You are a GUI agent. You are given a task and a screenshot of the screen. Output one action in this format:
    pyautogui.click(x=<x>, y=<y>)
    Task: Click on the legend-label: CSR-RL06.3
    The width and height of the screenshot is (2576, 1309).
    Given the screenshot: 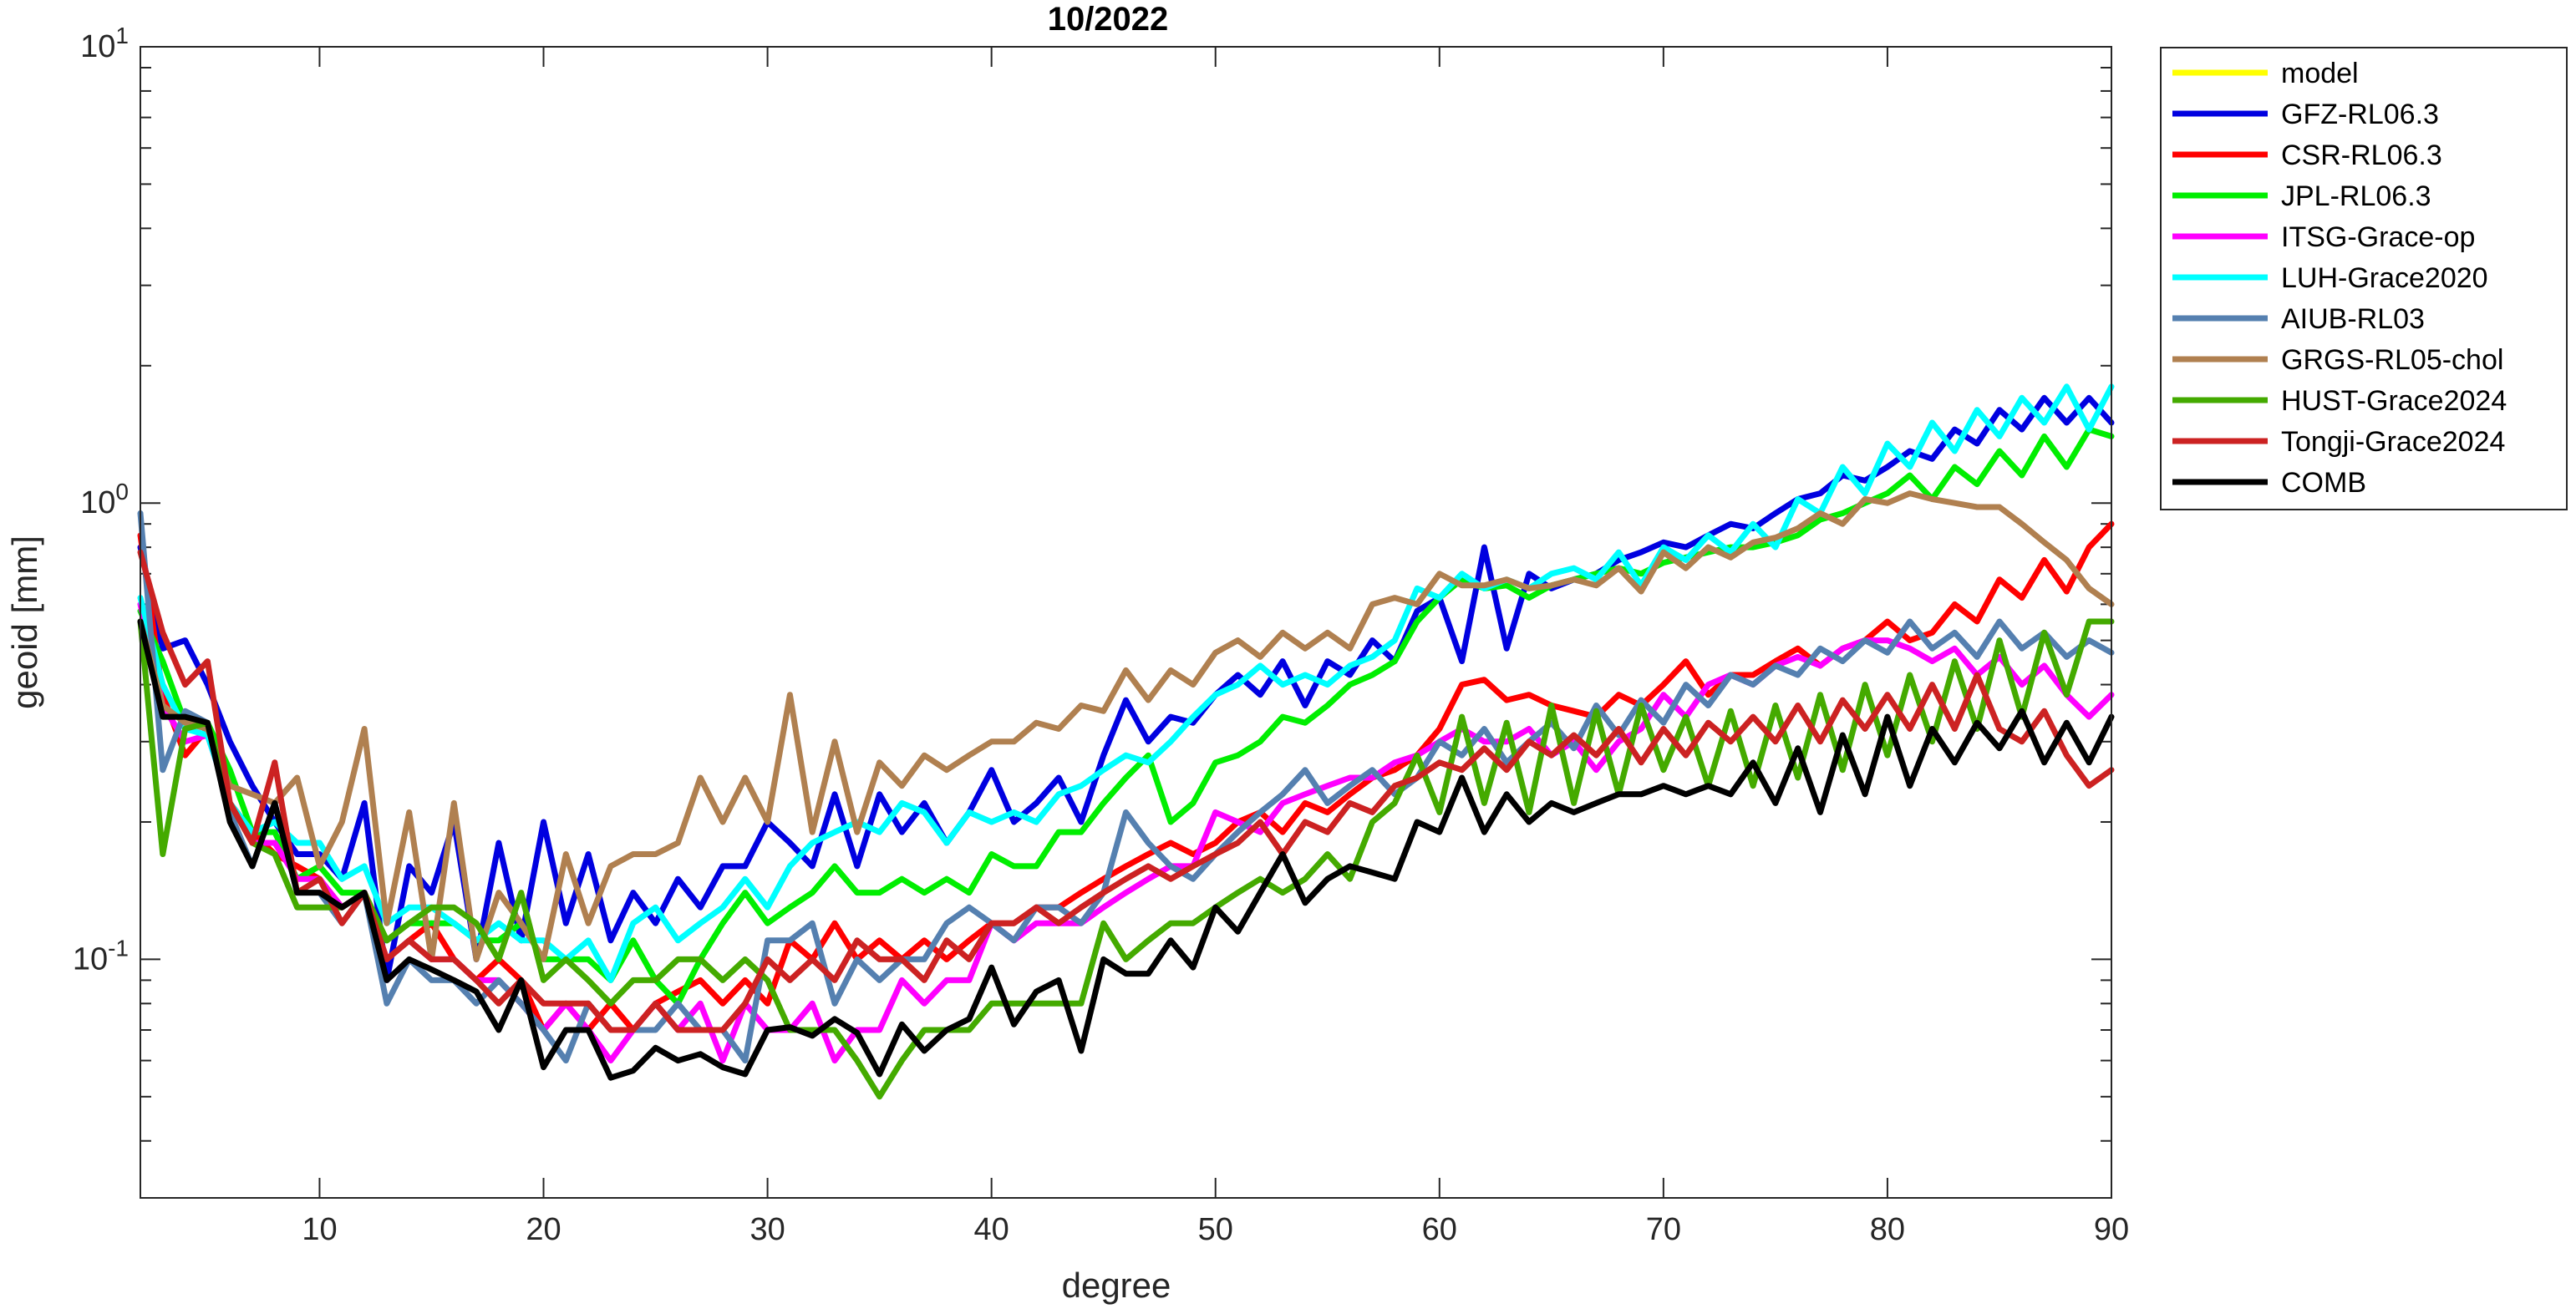 What is the action you would take?
    pyautogui.click(x=2361, y=155)
    